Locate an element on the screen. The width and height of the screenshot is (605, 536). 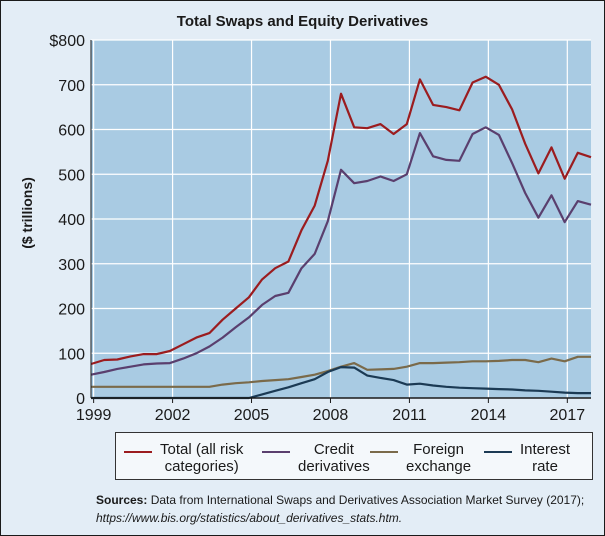
legend-label-total-1: Total (all risk is located at coordinates (202, 449).